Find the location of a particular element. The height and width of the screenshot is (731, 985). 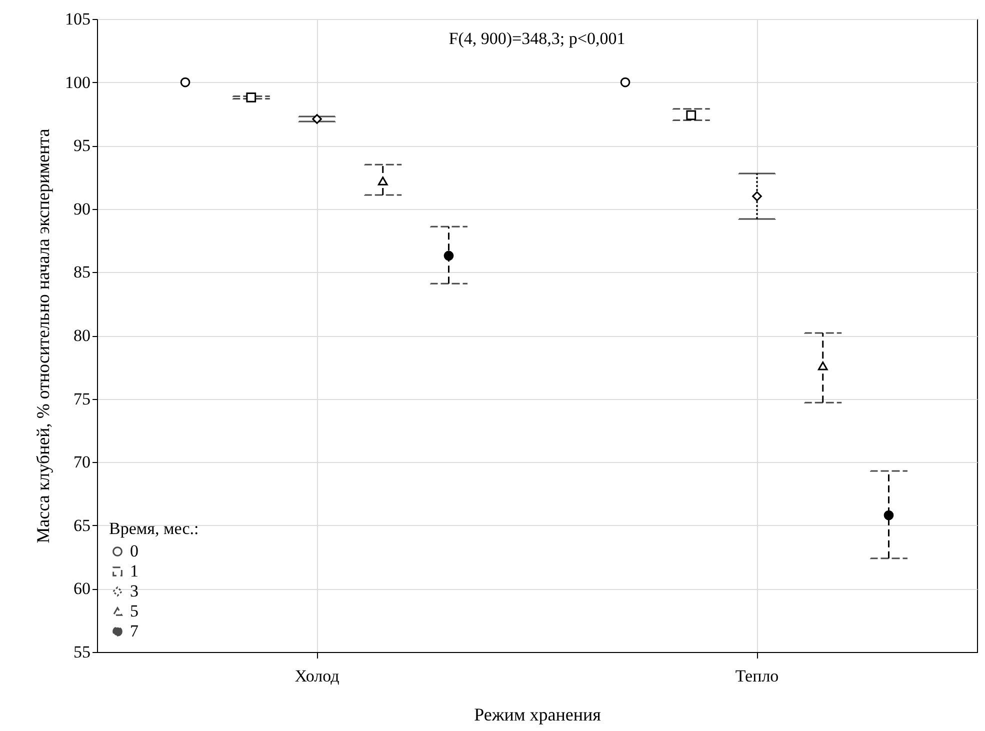

annotation: F(4, 900)=348,3; p<0,001 is located at coordinates (537, 38).